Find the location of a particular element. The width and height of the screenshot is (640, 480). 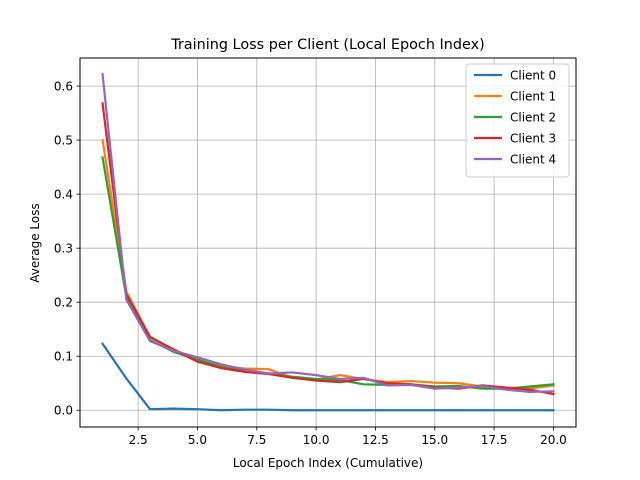

x-tick-label: 20.0 is located at coordinates (553, 440).